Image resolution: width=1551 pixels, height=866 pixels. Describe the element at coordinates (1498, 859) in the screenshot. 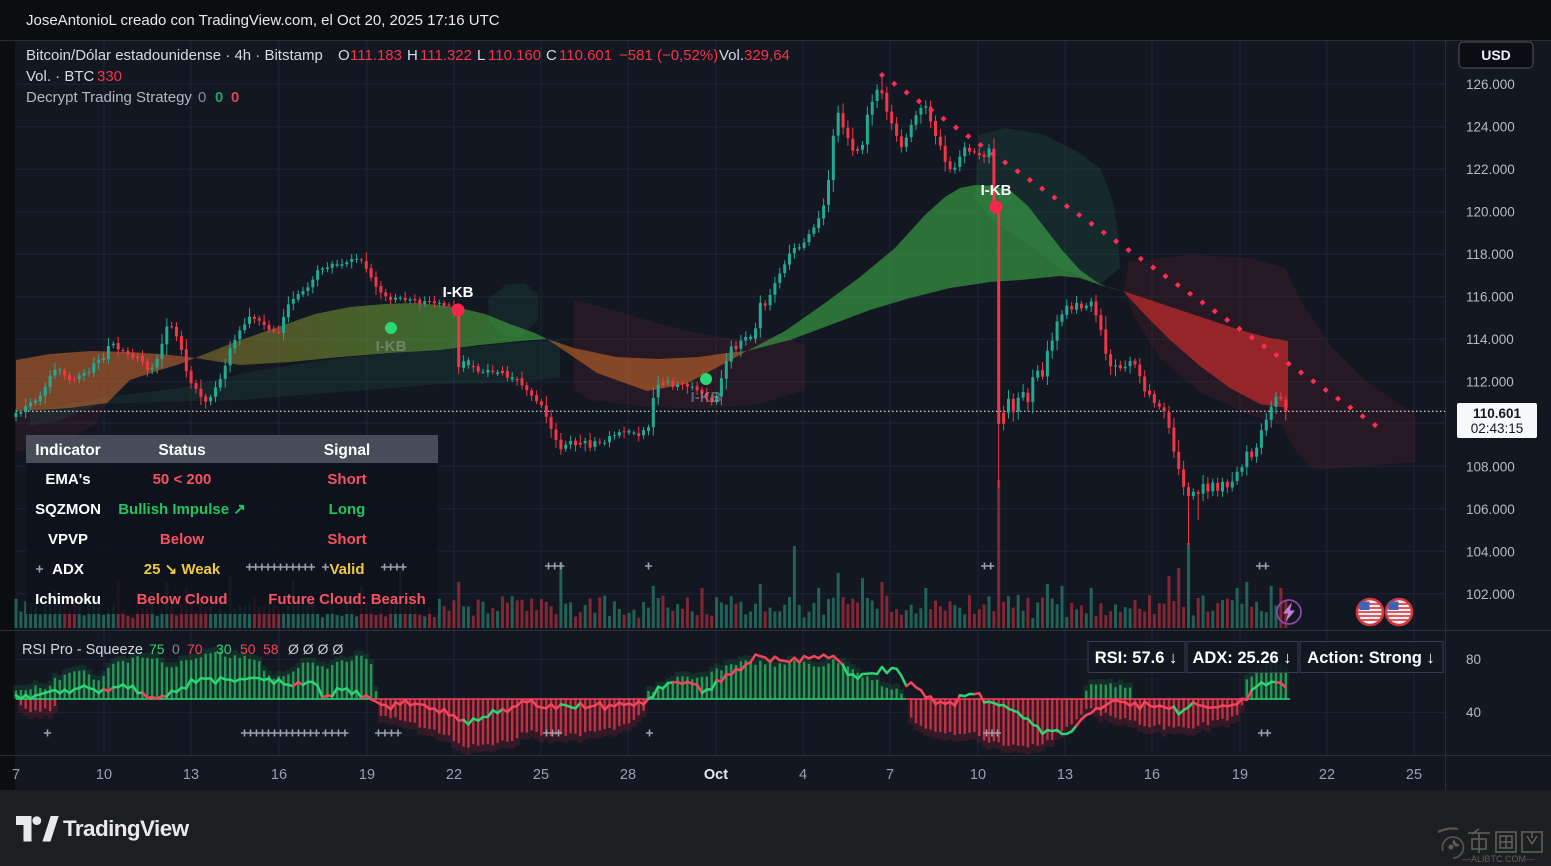

I see `svg-text: —ALIBTC.COM—` at that location.